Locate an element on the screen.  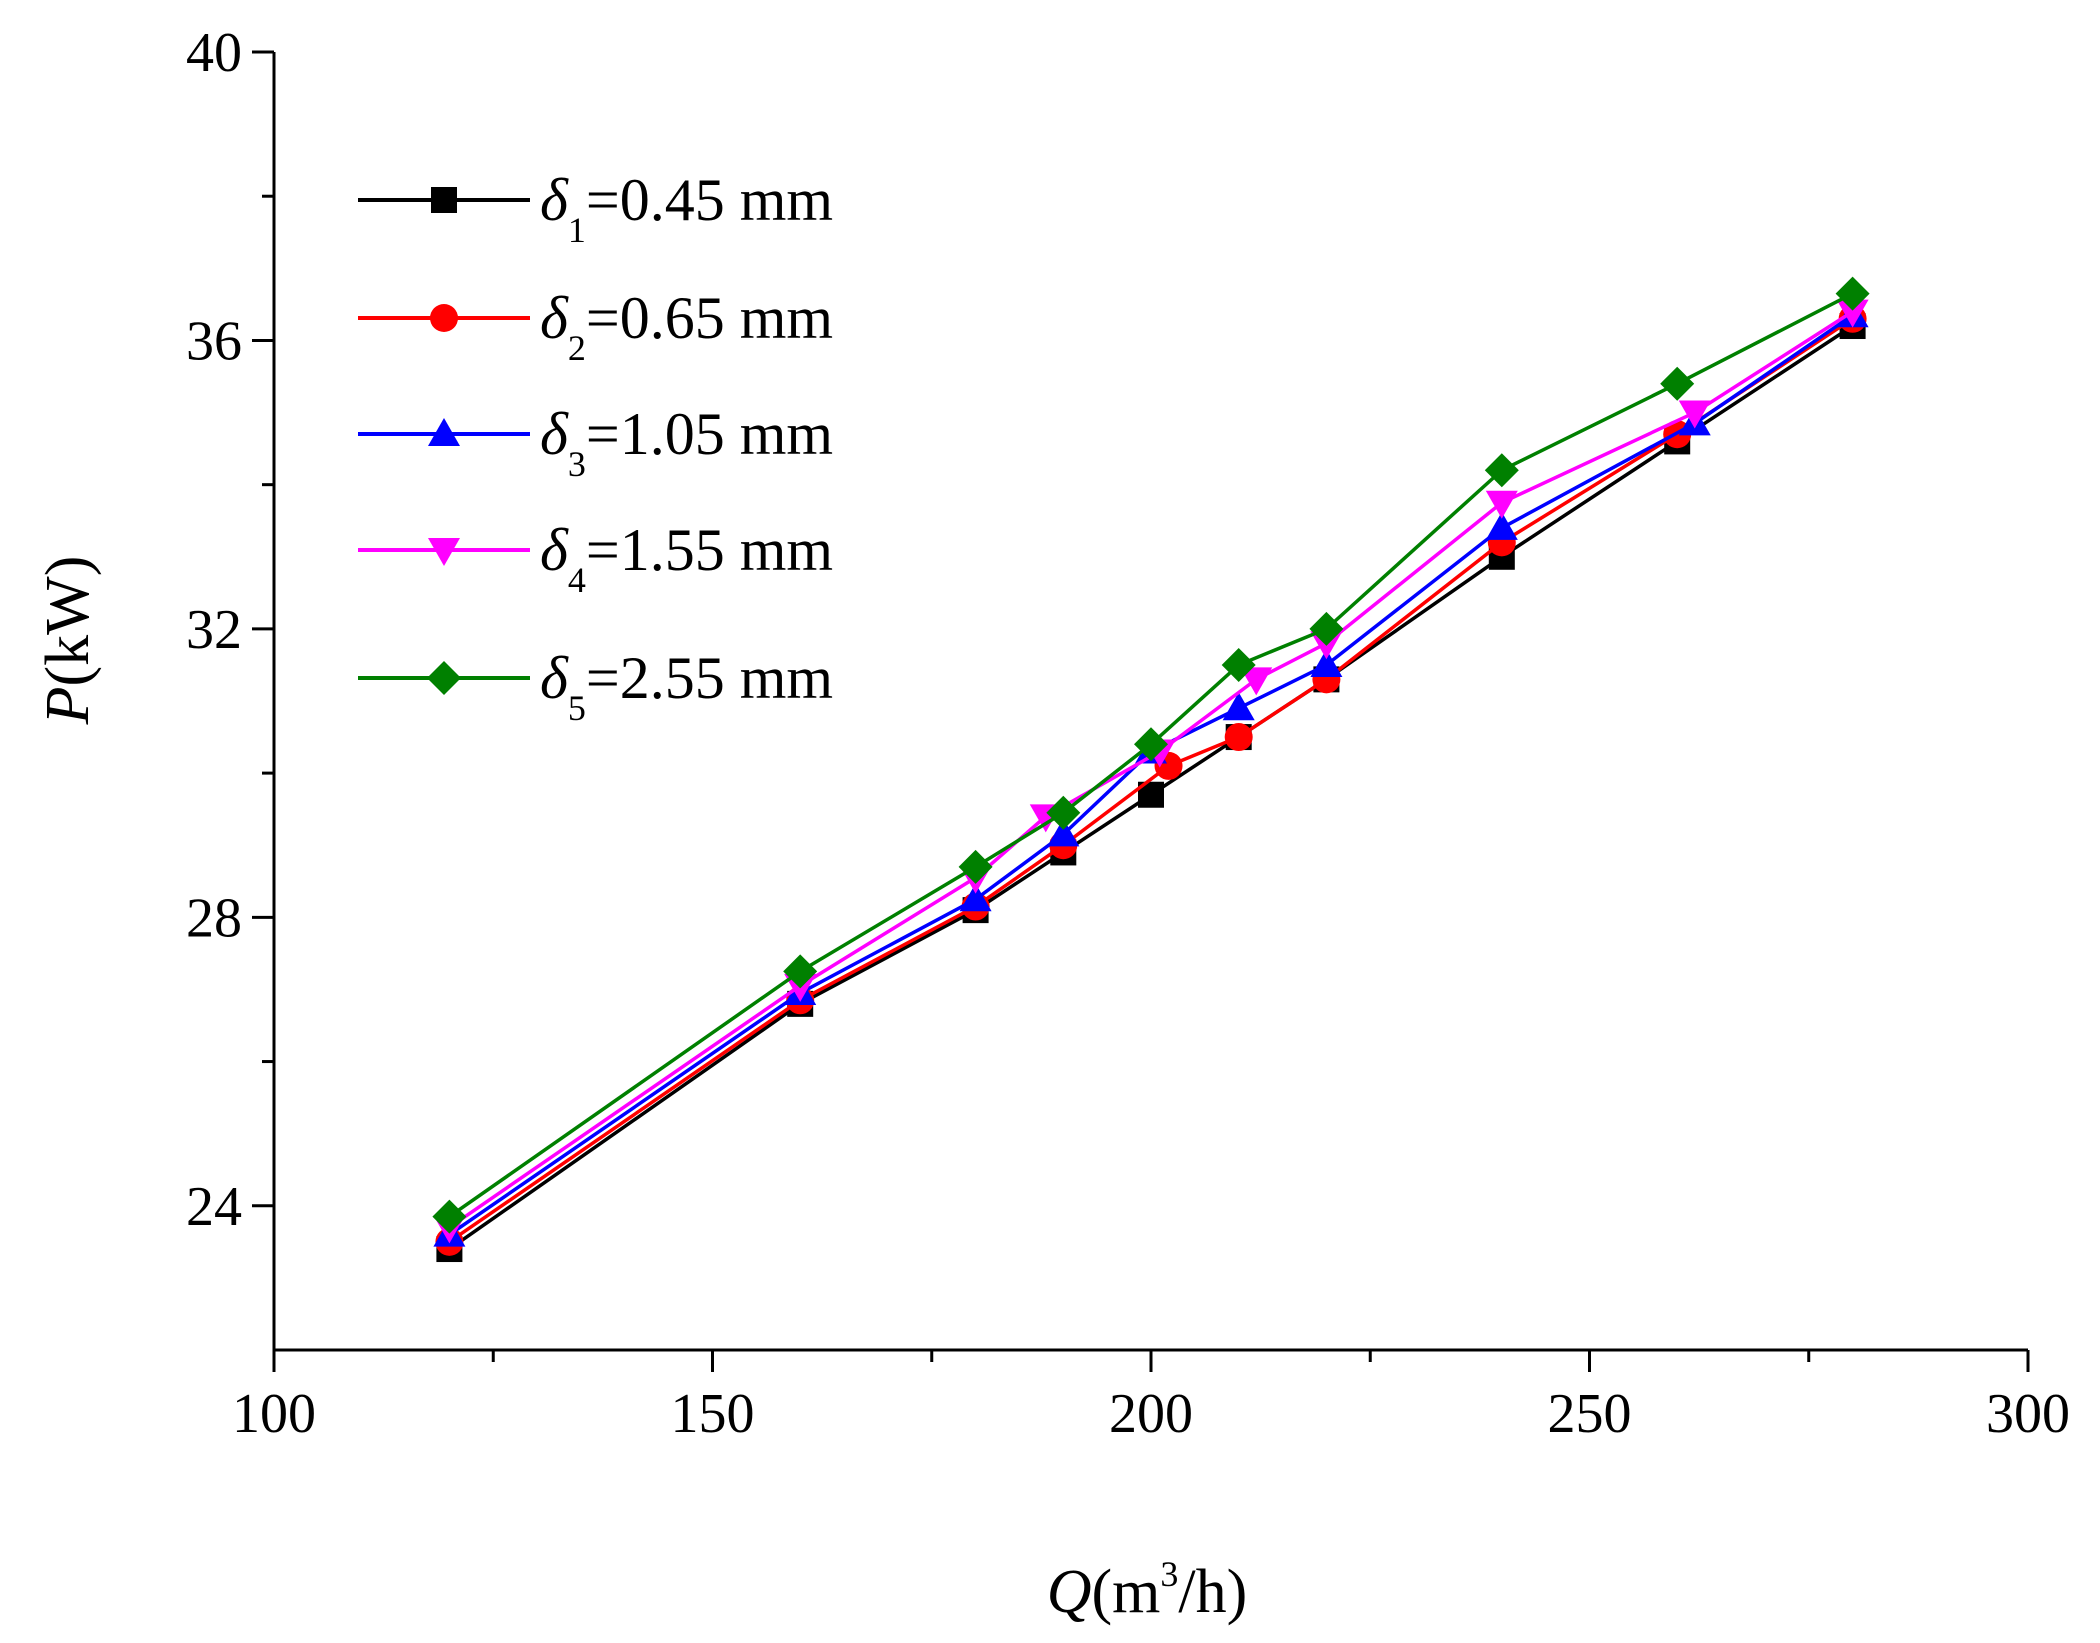
x-tick-label: 200 is located at coordinates (1151, 1414).